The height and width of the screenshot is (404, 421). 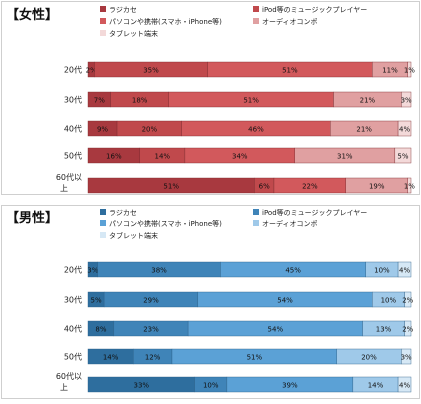 I want to click on data-label: 12%, so click(x=153, y=358).